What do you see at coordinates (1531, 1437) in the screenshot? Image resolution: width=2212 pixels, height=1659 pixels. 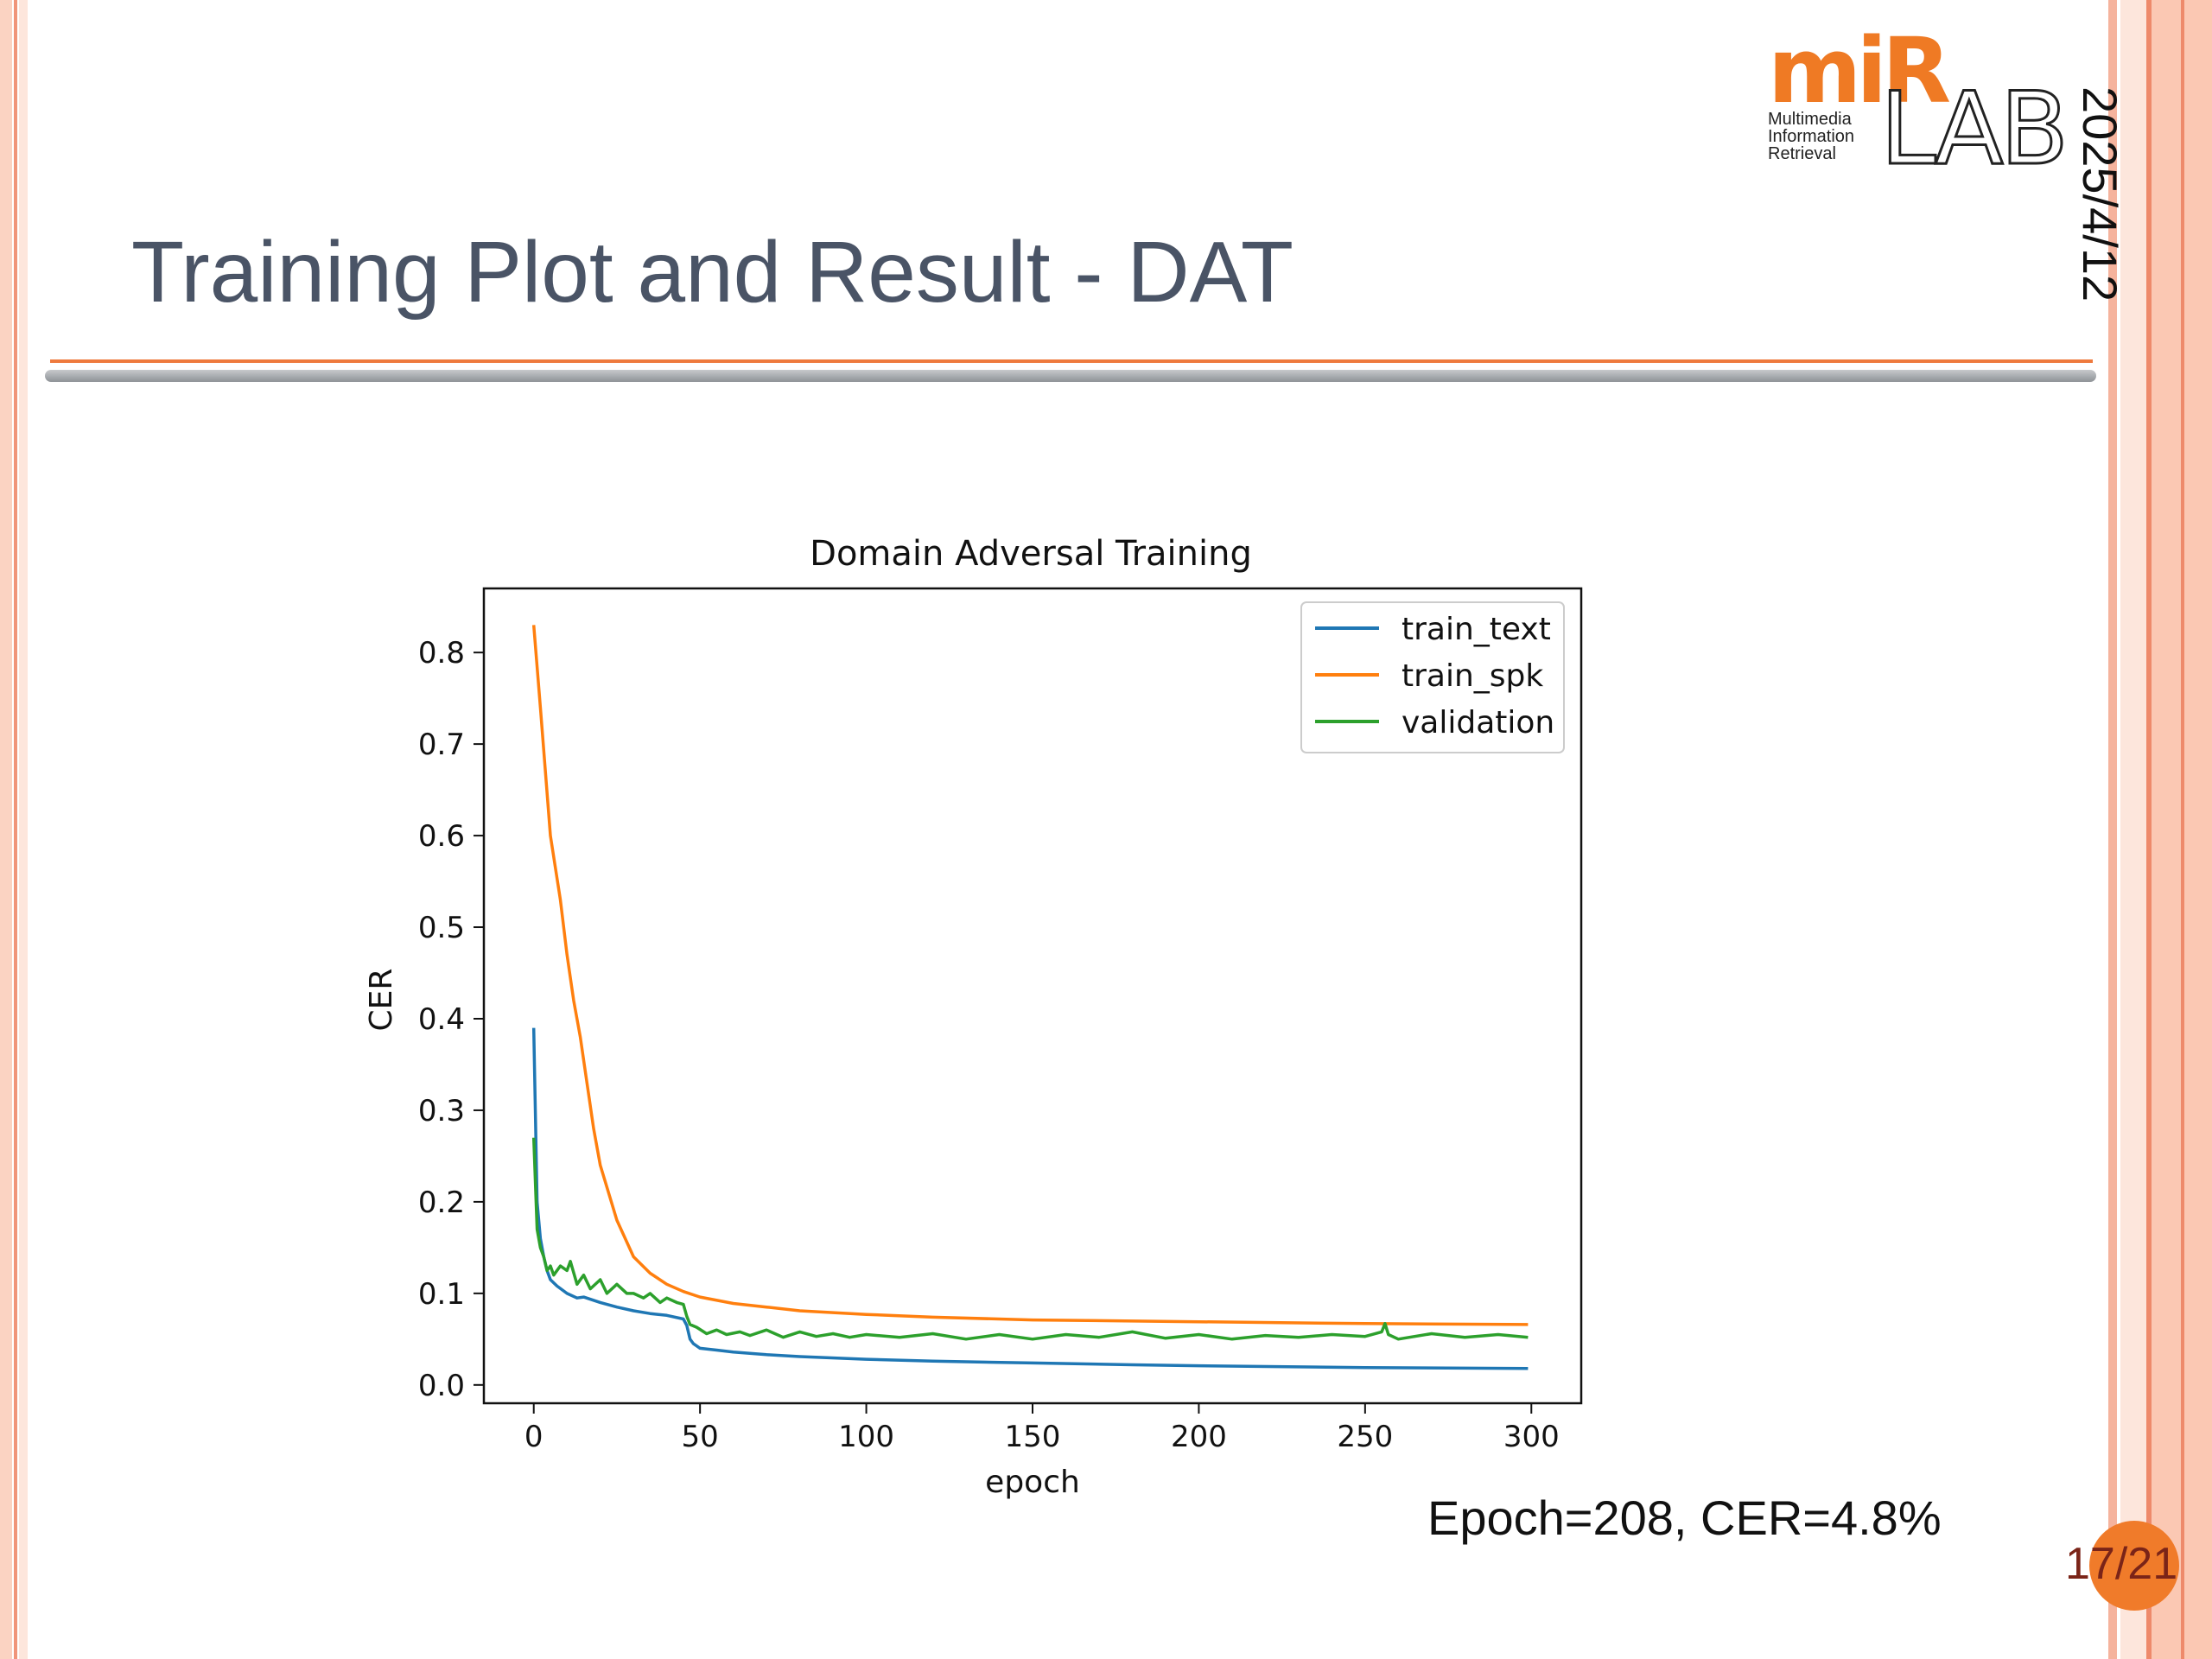 I see `x-tick-label: 300` at bounding box center [1531, 1437].